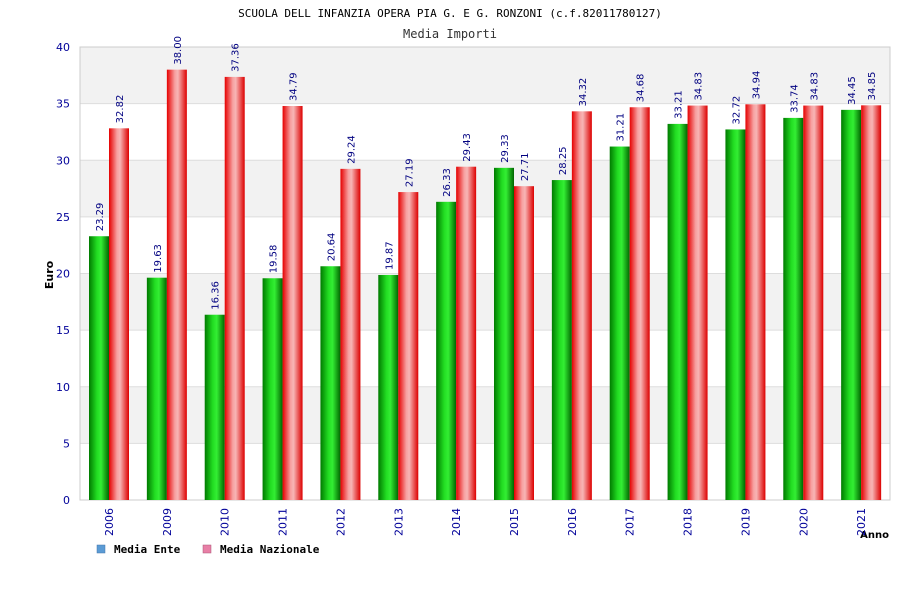 The image size is (900, 600). I want to click on y-tick-label: 0, so click(66, 500).